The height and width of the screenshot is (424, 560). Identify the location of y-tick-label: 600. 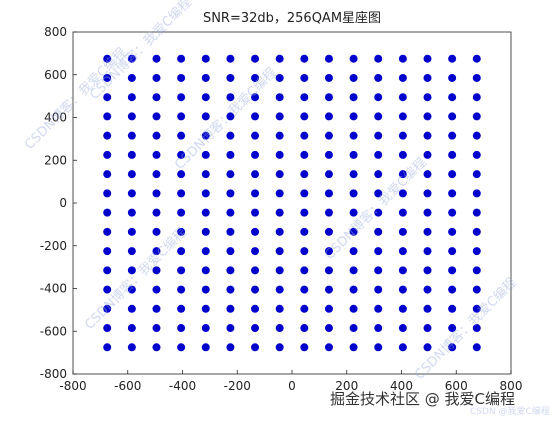
(55, 75).